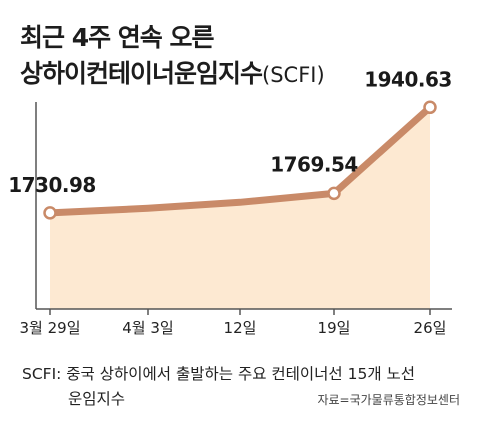 This screenshot has height=430, width=480. What do you see at coordinates (388, 400) in the screenshot?
I see `source-note: 자료=국가물류통합정보센터` at bounding box center [388, 400].